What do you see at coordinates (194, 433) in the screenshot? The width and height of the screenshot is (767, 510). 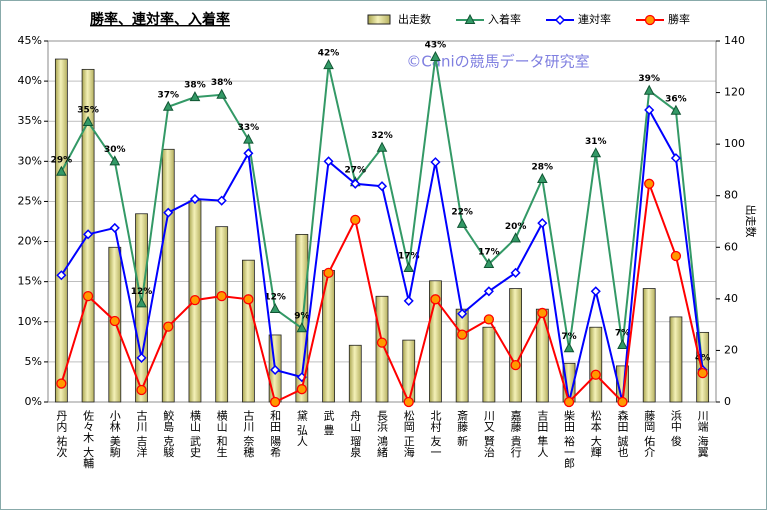 I see `x-tick-label: 横山 武史` at bounding box center [194, 433].